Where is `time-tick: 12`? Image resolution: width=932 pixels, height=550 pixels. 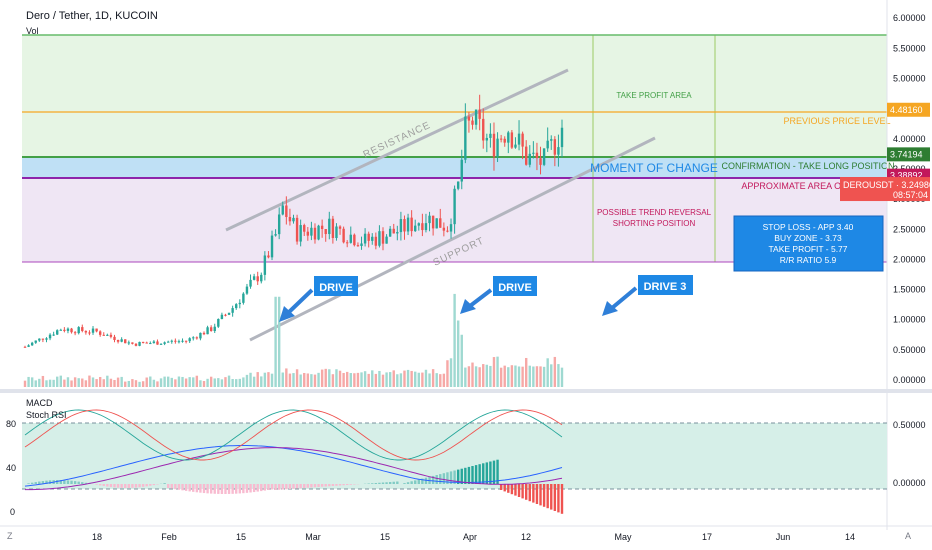
time-tick: 12 is located at coordinates (526, 537).